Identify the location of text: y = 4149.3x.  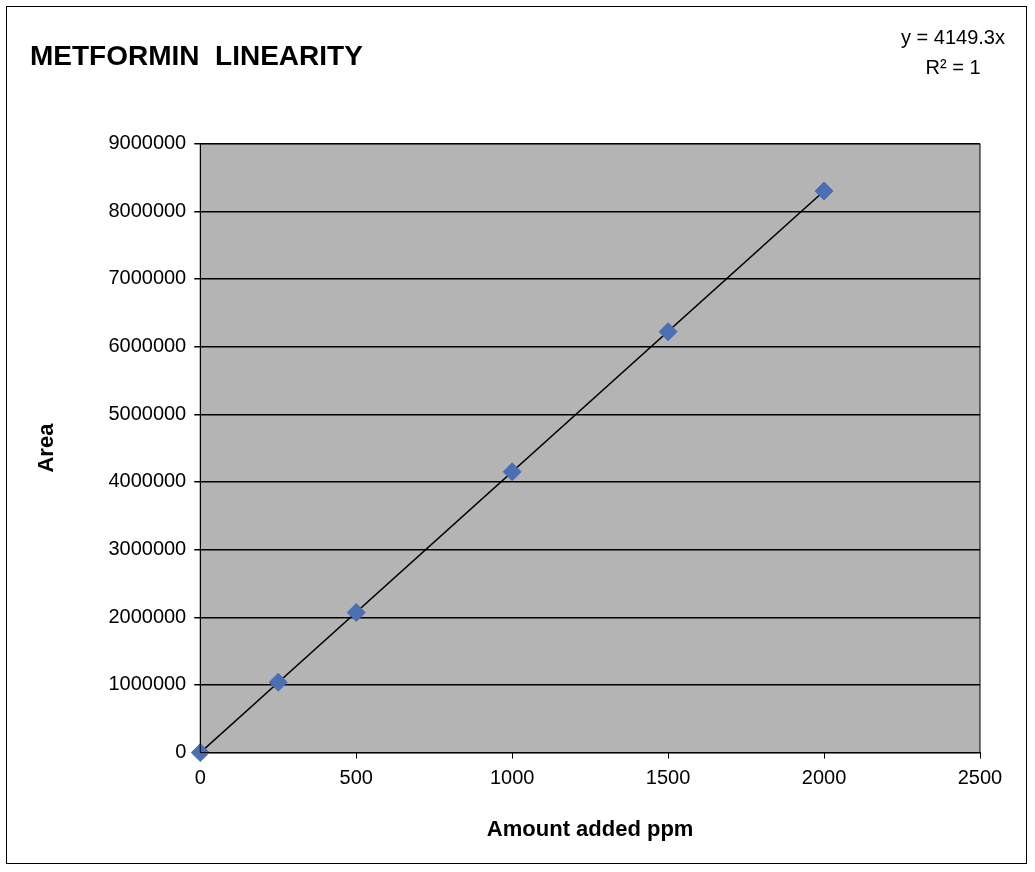
(953, 37).